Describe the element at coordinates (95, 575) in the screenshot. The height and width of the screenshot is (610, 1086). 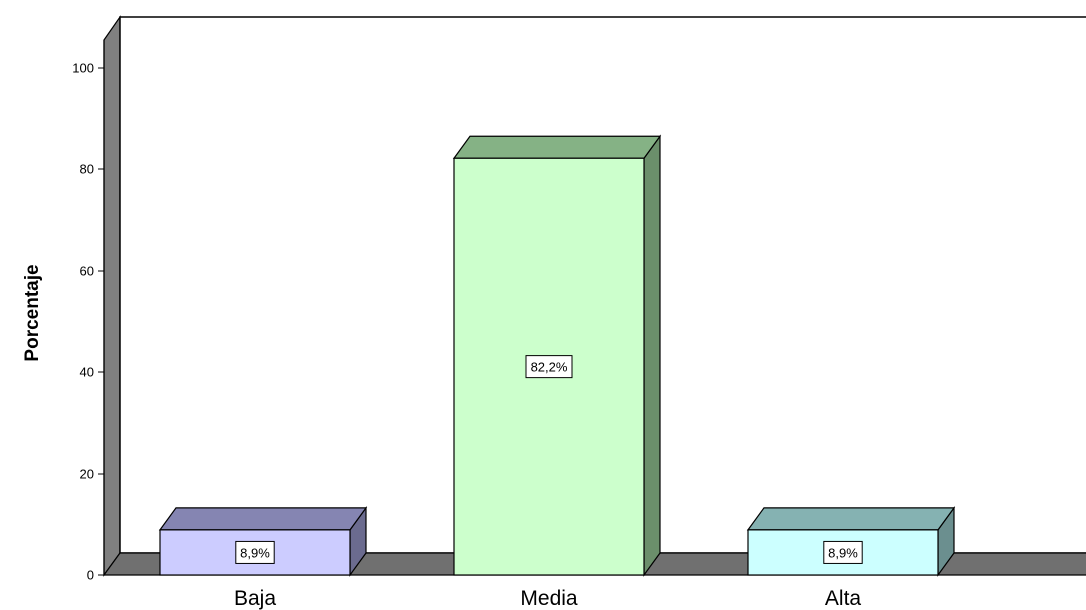
I see `y-tick-0: 0` at that location.